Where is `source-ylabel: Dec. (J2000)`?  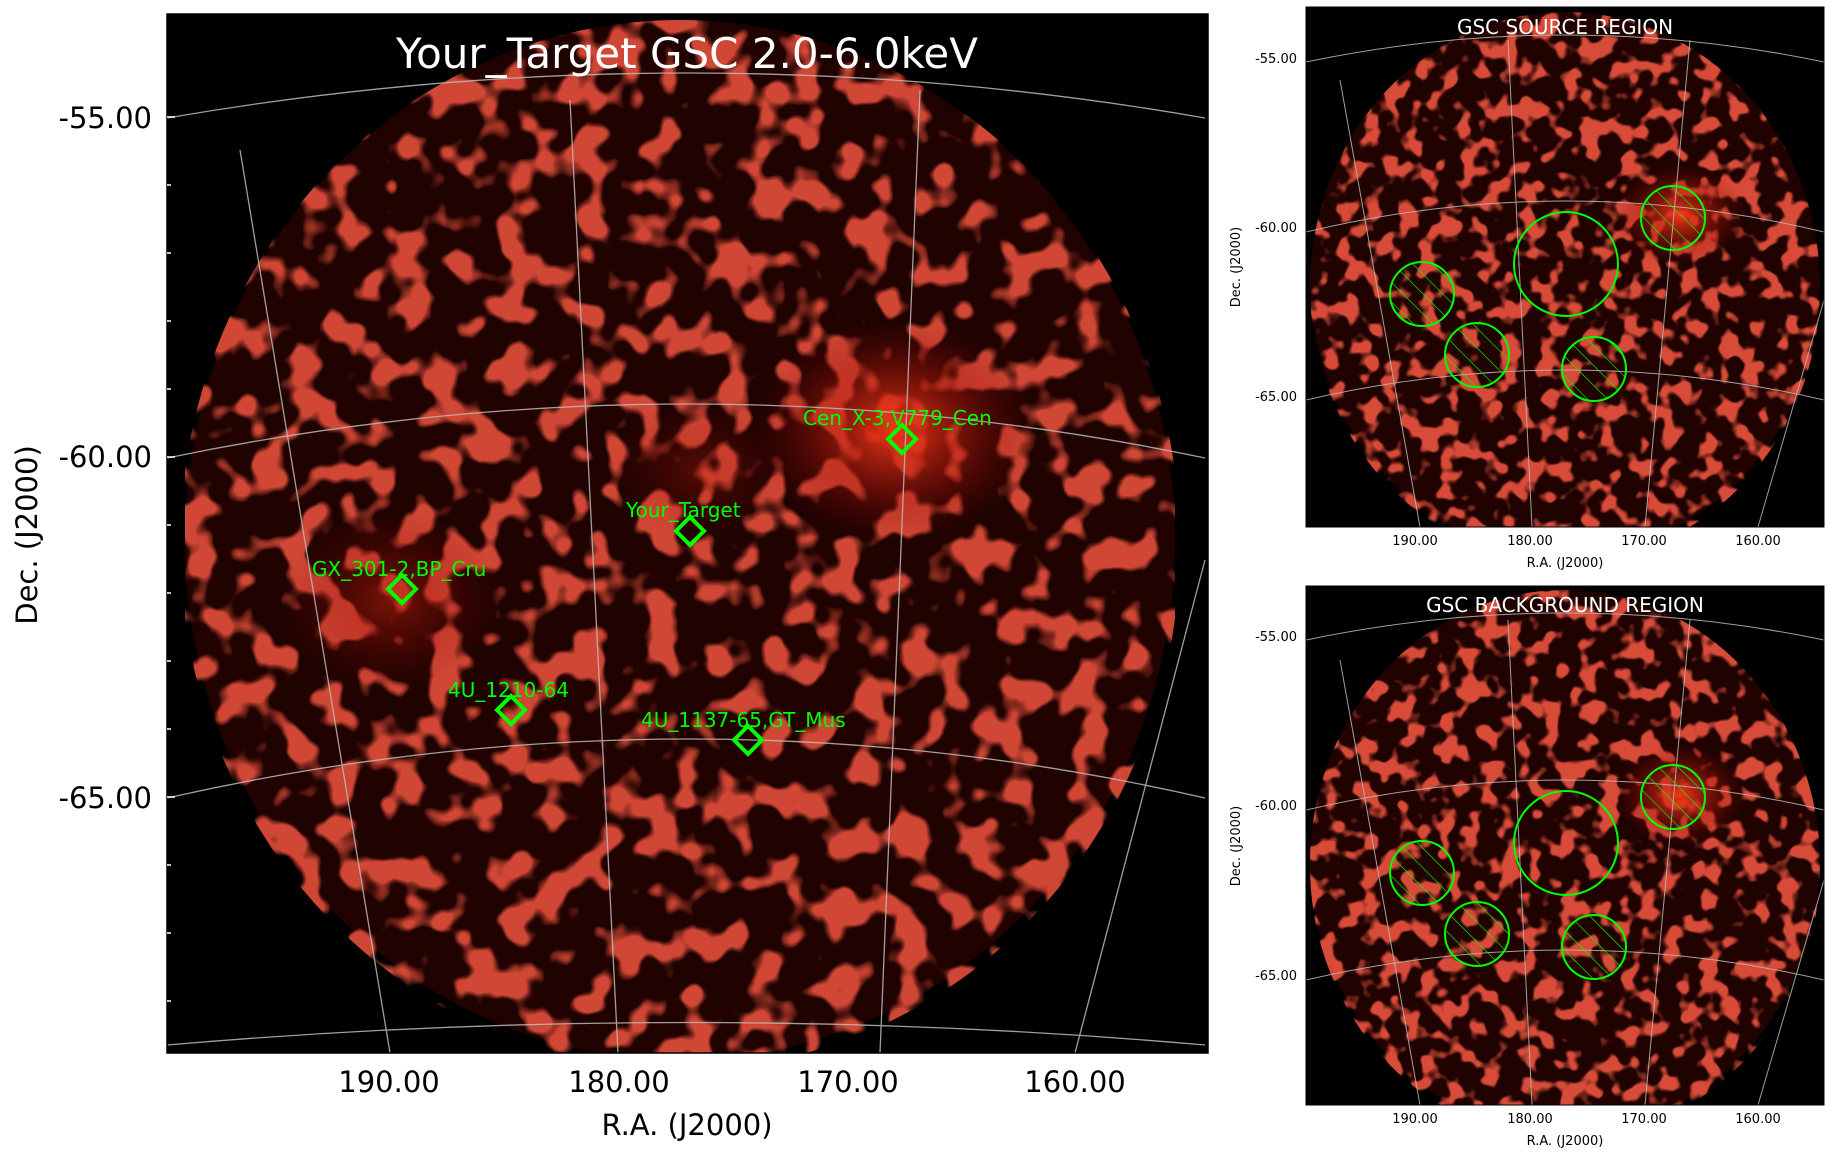
source-ylabel: Dec. (J2000) is located at coordinates (1236, 267).